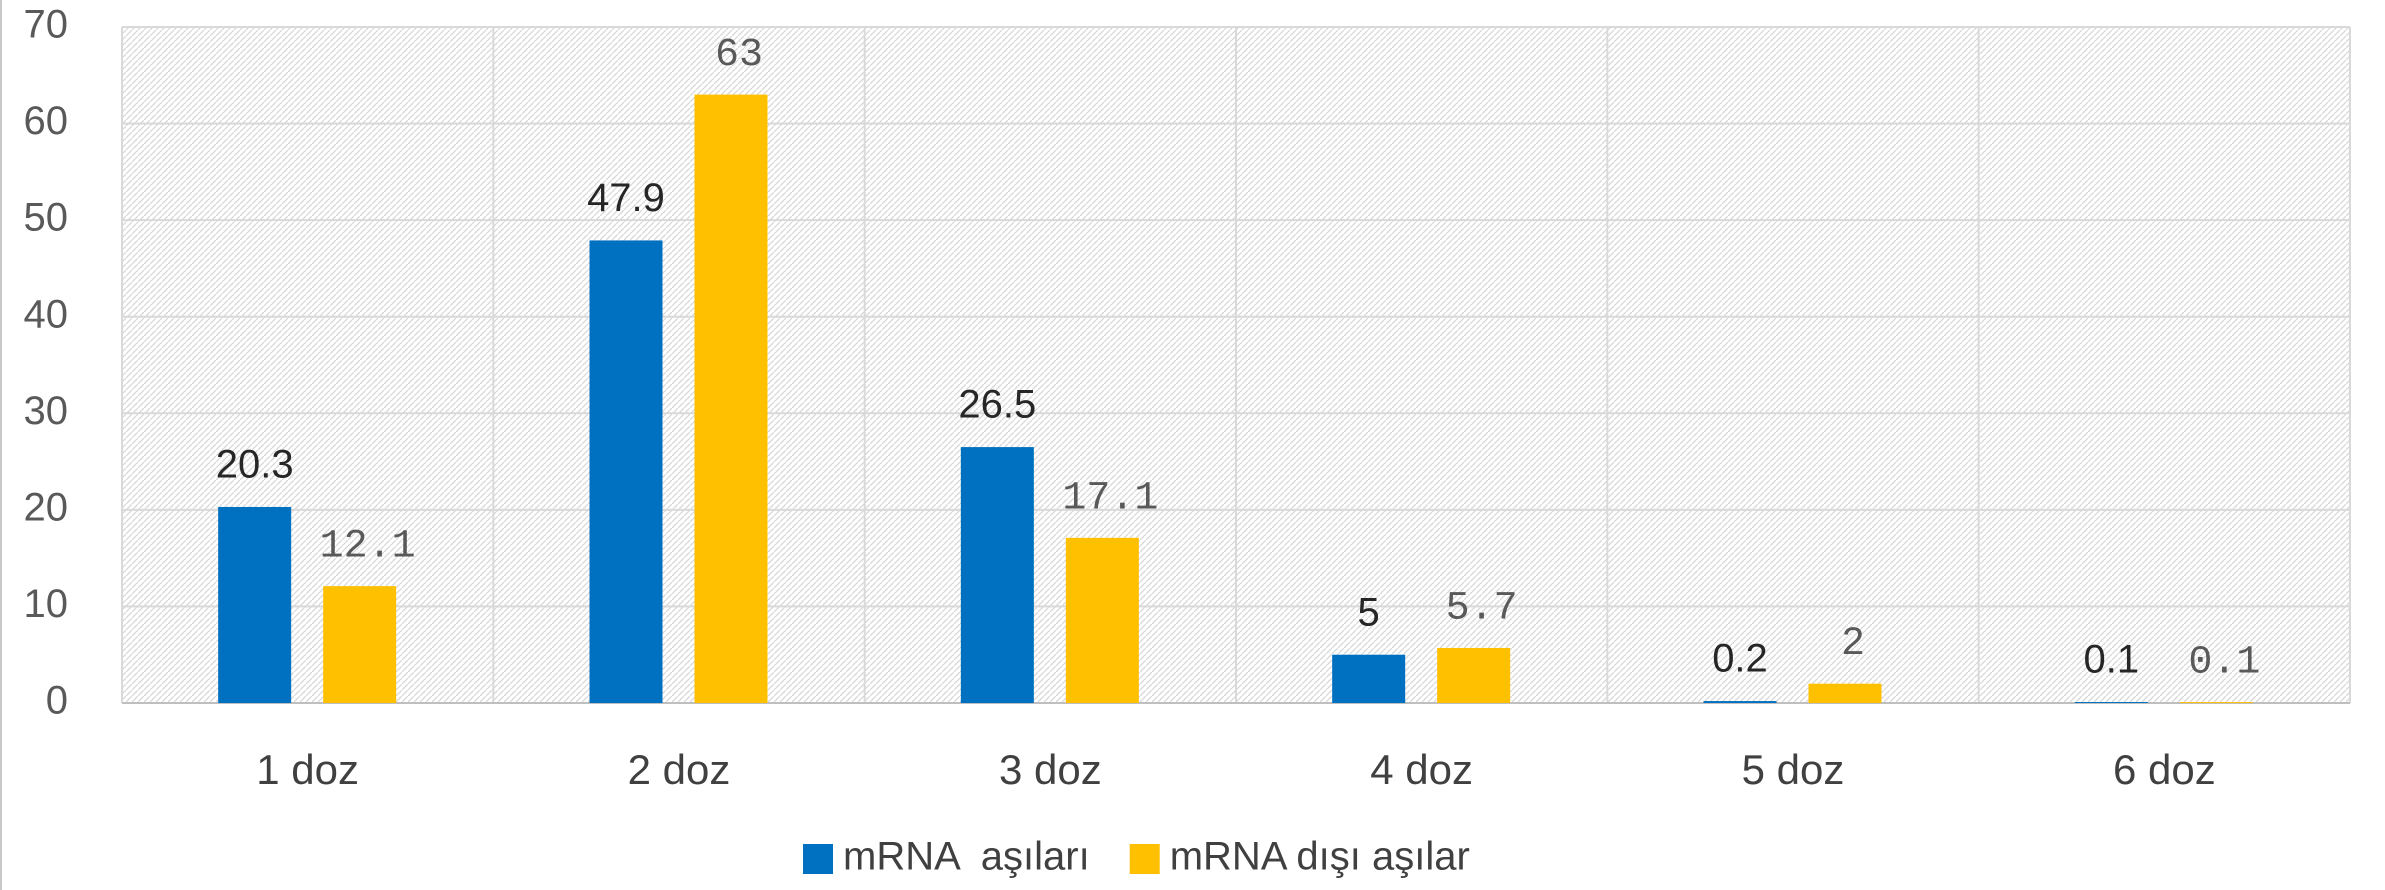 The image size is (2385, 890). What do you see at coordinates (1482, 609) in the screenshot?
I see `data-label: 5.7` at bounding box center [1482, 609].